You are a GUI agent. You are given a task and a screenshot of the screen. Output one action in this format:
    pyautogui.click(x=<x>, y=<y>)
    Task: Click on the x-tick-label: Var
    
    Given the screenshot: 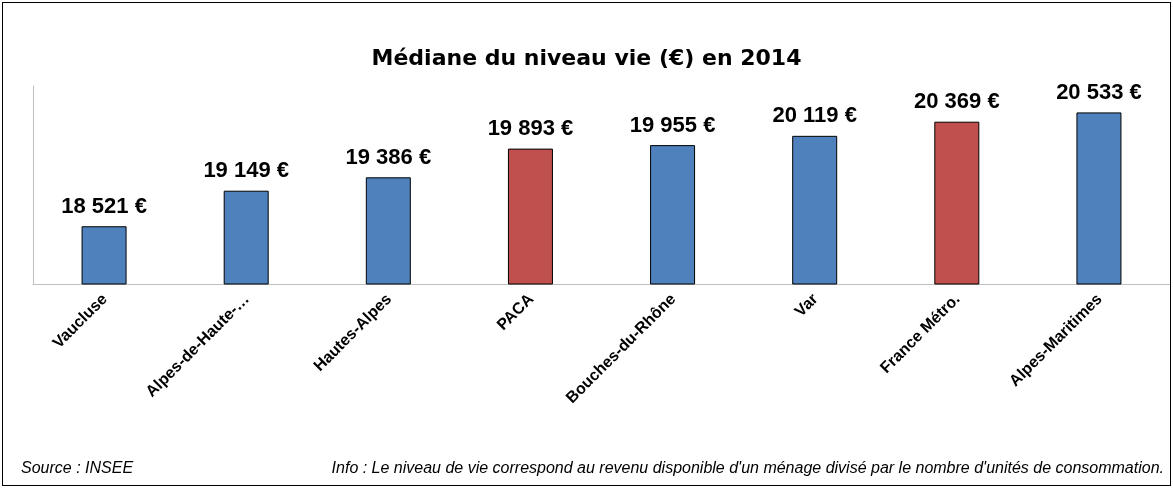 What is the action you would take?
    pyautogui.click(x=806, y=304)
    